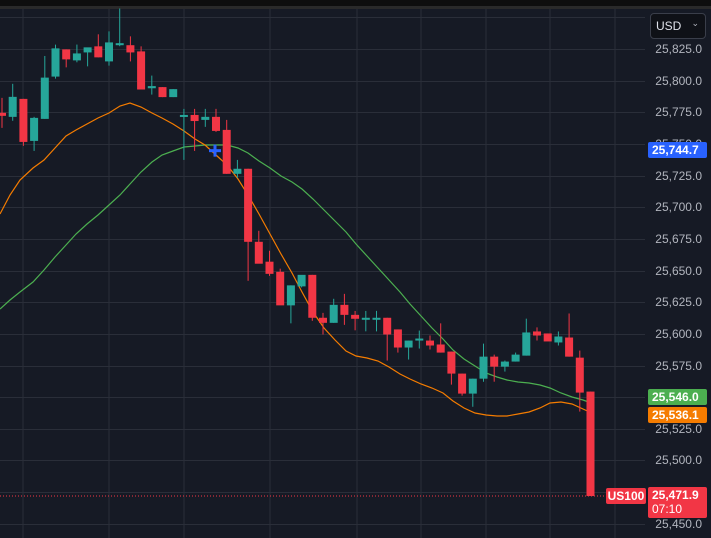 The image size is (711, 538). Describe the element at coordinates (355, 3) in the screenshot. I see `window-top-bar` at that location.